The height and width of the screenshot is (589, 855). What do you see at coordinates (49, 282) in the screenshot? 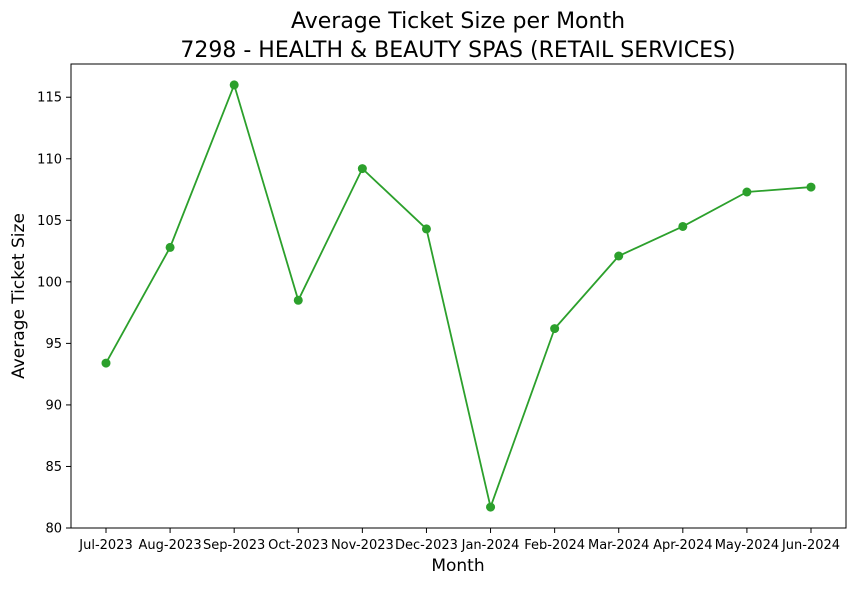
I see `y-tick-label: 100` at bounding box center [49, 282].